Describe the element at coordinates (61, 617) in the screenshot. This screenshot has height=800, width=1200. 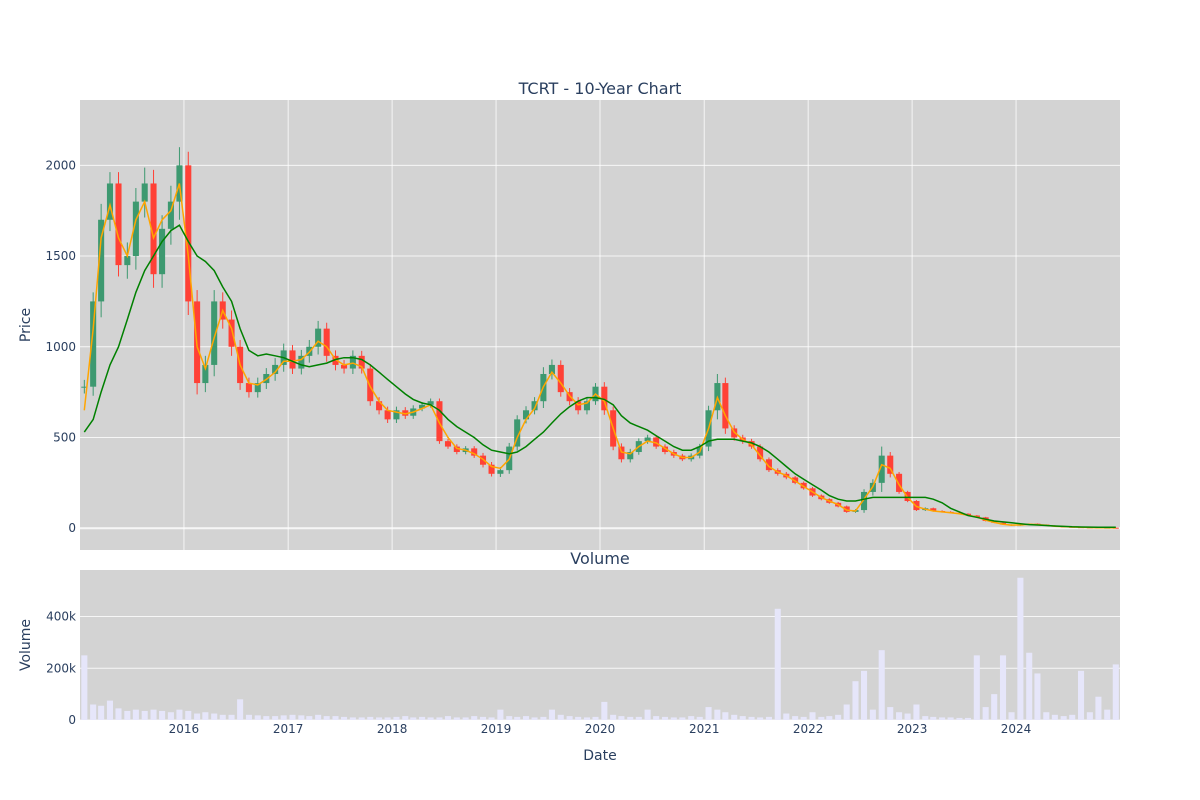
I see `volume-y-tick-label: 400k` at that location.